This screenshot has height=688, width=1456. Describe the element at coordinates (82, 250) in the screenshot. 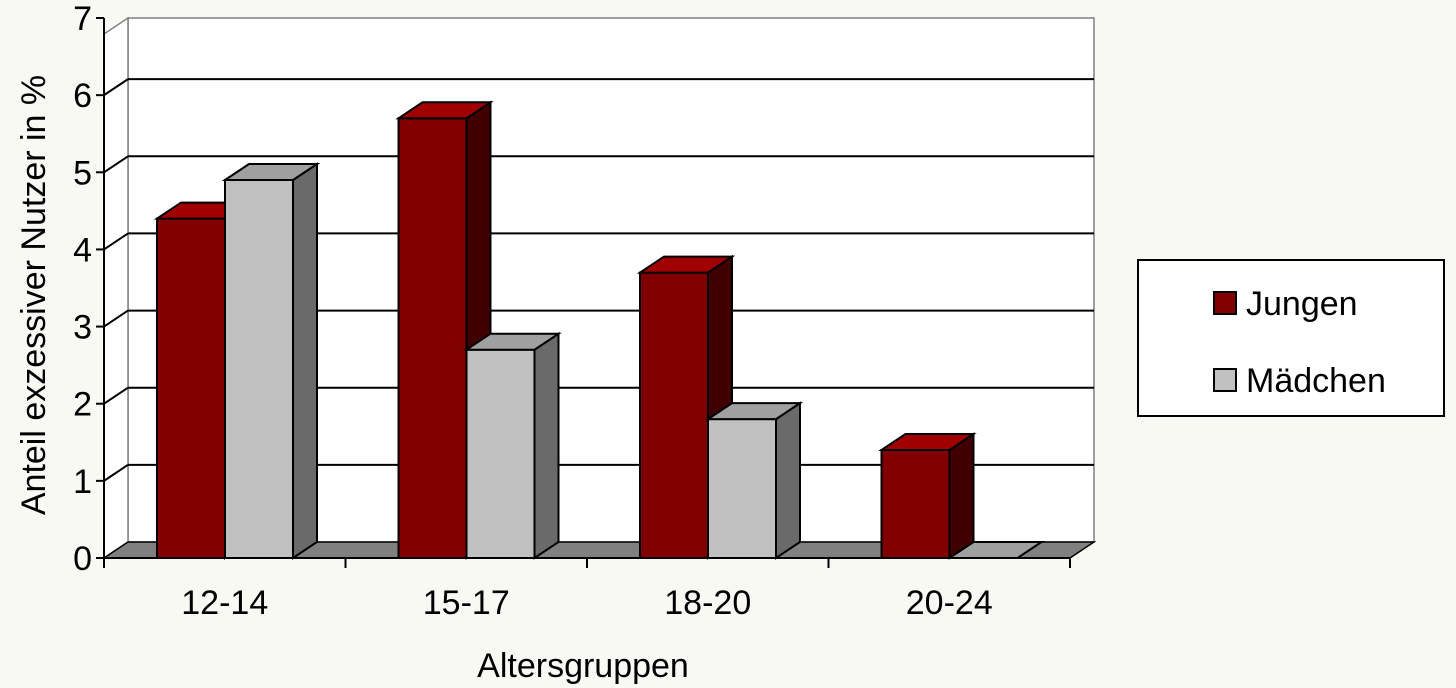

I see `y-tick-label: 4` at that location.